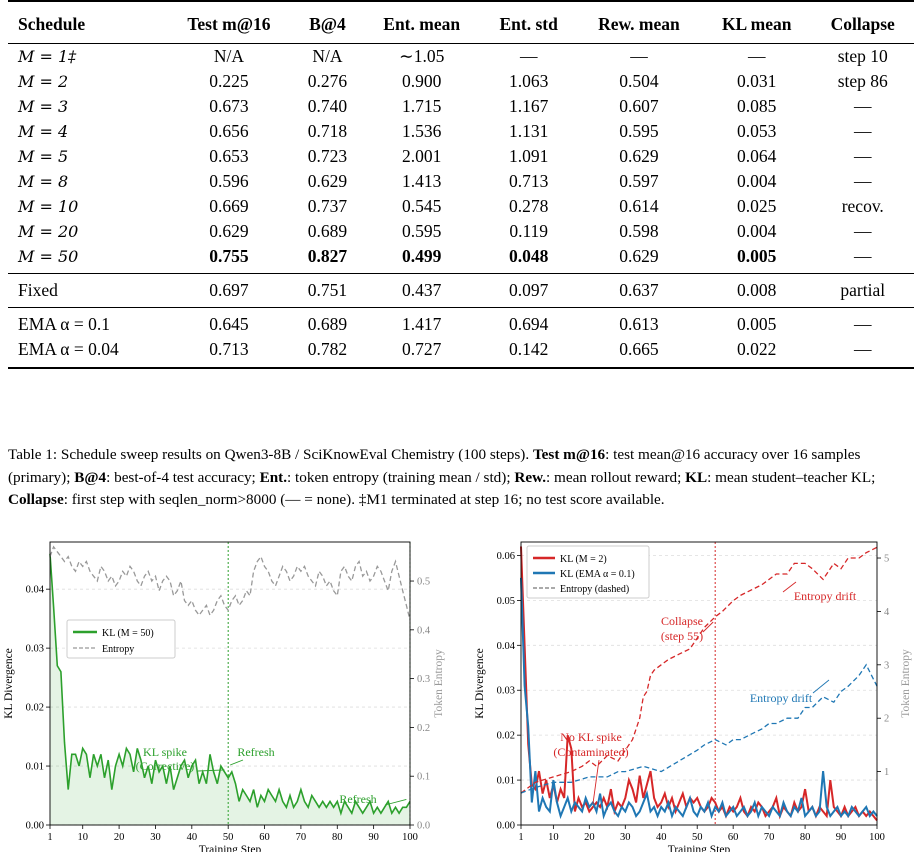 The height and width of the screenshot is (857, 922). I want to click on table-cell-ent-std: 0.278, so click(529, 206).